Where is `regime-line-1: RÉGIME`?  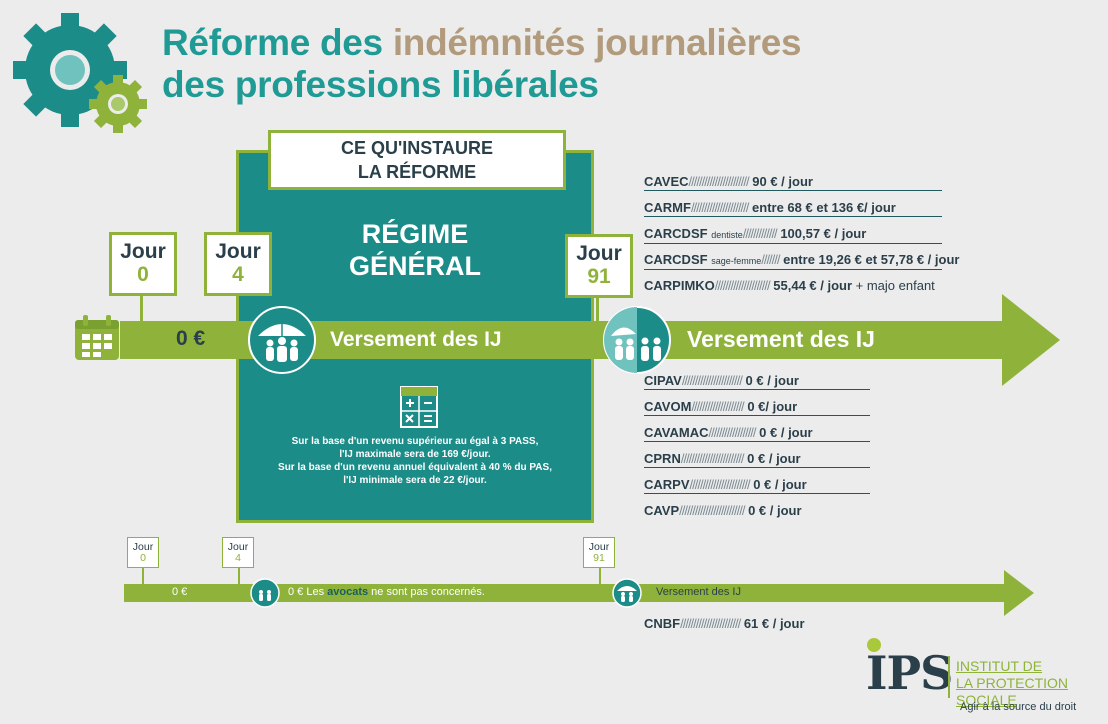 regime-line-1: RÉGIME is located at coordinates (415, 234).